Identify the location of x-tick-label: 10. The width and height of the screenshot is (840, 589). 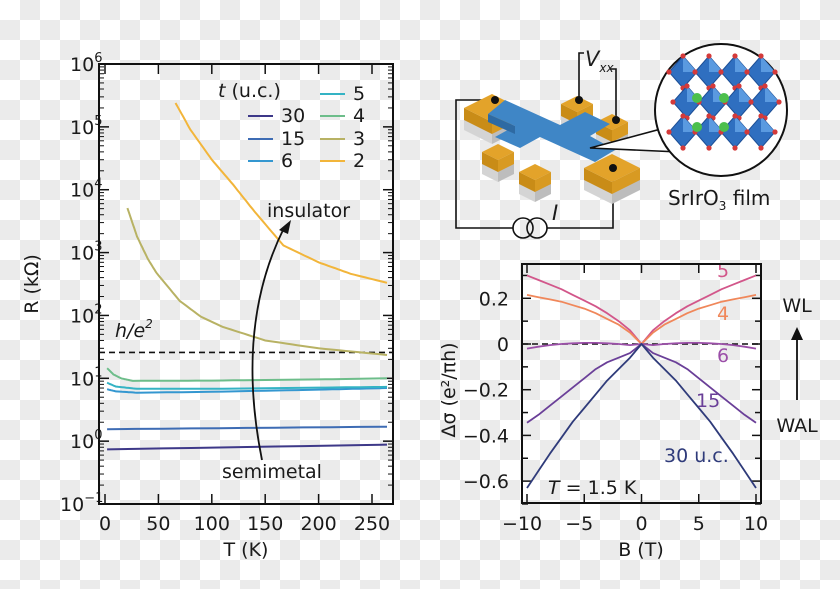
(756, 524).